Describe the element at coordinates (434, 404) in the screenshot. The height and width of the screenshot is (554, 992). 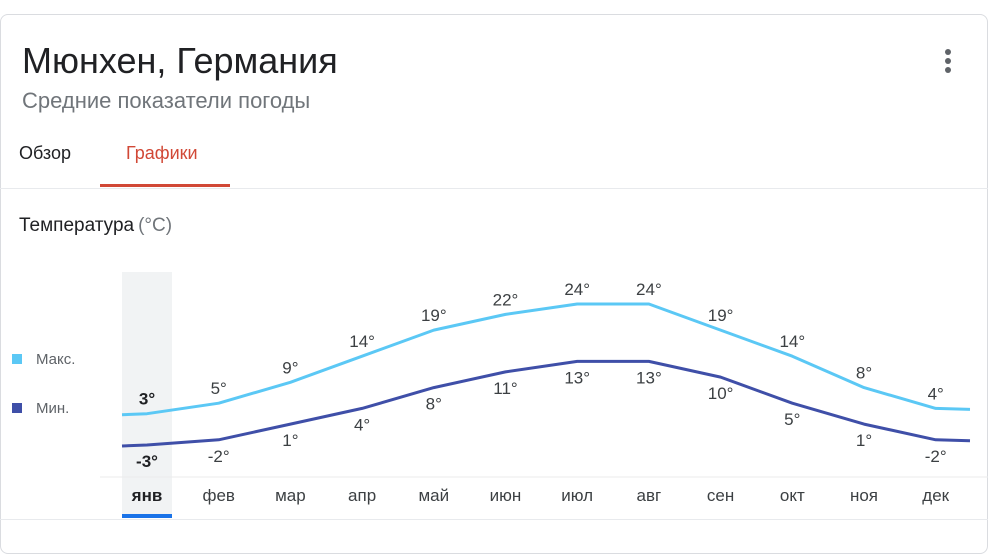
I see `min-value-label-4: 8°` at that location.